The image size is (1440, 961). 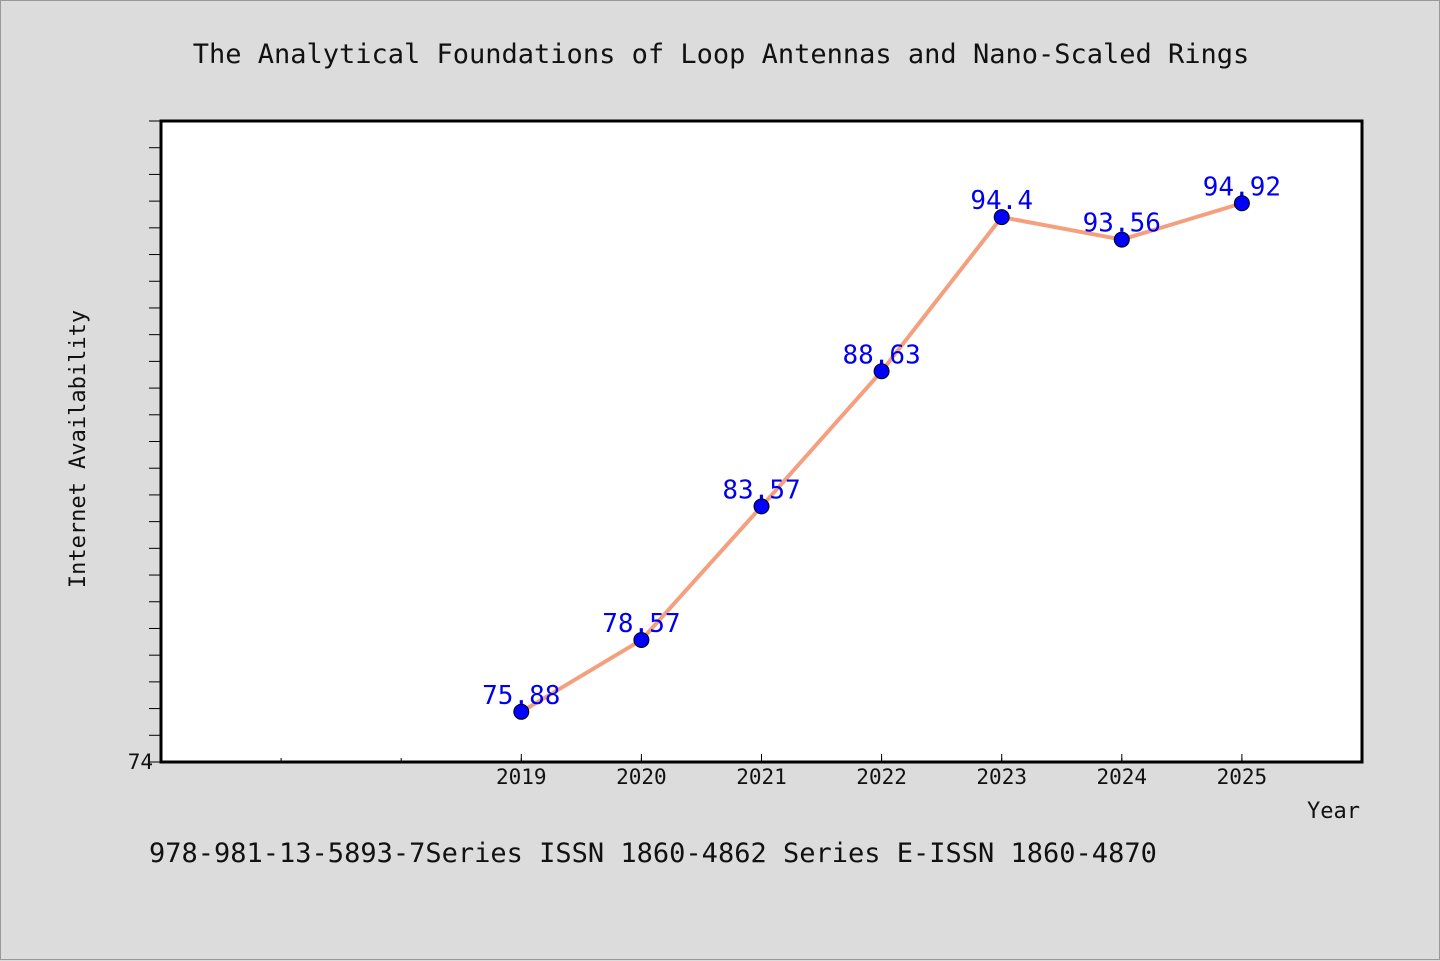 What do you see at coordinates (641, 777) in the screenshot?
I see `x-tick-label: 2020` at bounding box center [641, 777].